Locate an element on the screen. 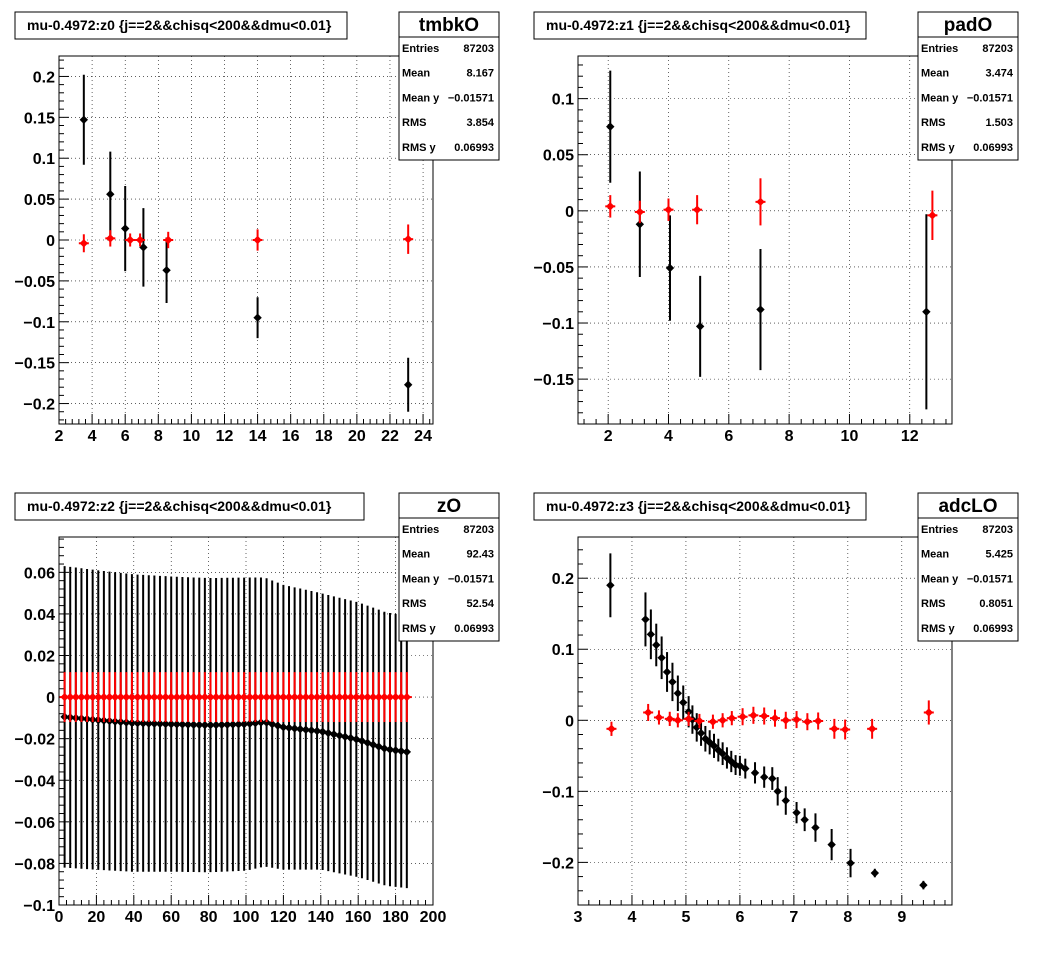  stats-value: 1.503 is located at coordinates (999, 123).